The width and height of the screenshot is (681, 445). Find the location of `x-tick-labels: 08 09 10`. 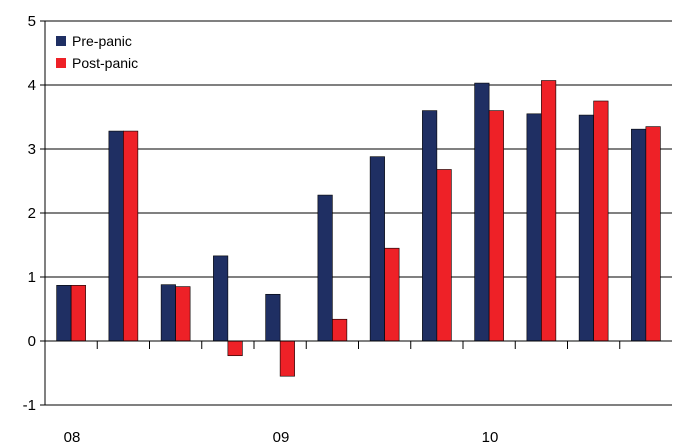

x-tick-labels: 08 09 10 is located at coordinates (281, 437).